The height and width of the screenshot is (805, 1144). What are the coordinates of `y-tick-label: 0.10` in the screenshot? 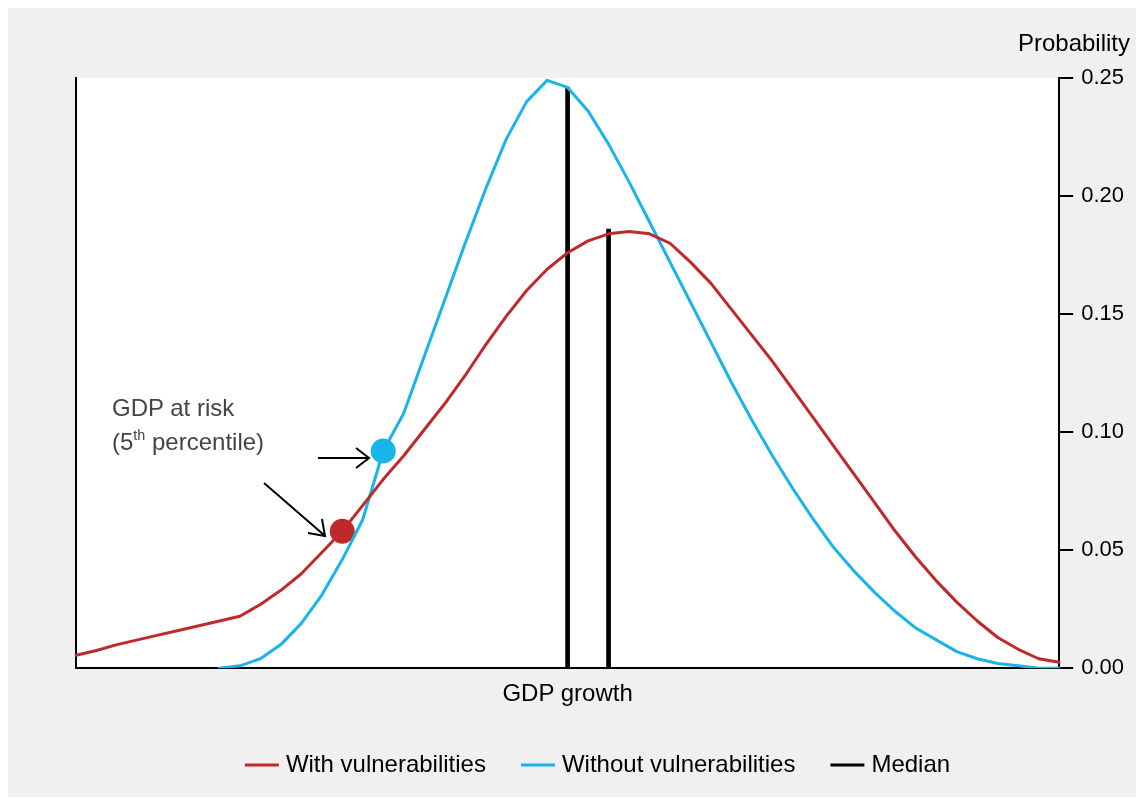 It's located at (1103, 431).